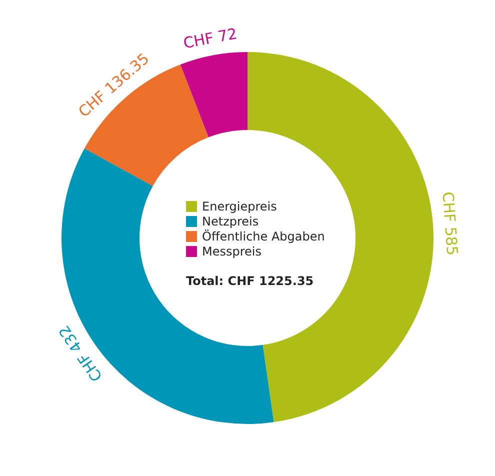 This screenshot has height=476, width=495. What do you see at coordinates (80, 353) in the screenshot?
I see `data-label: CHF 432` at bounding box center [80, 353].